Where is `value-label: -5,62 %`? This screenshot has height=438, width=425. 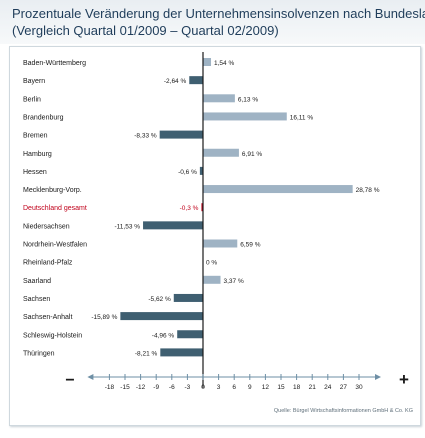
value-label: -5,62 % is located at coordinates (159, 299).